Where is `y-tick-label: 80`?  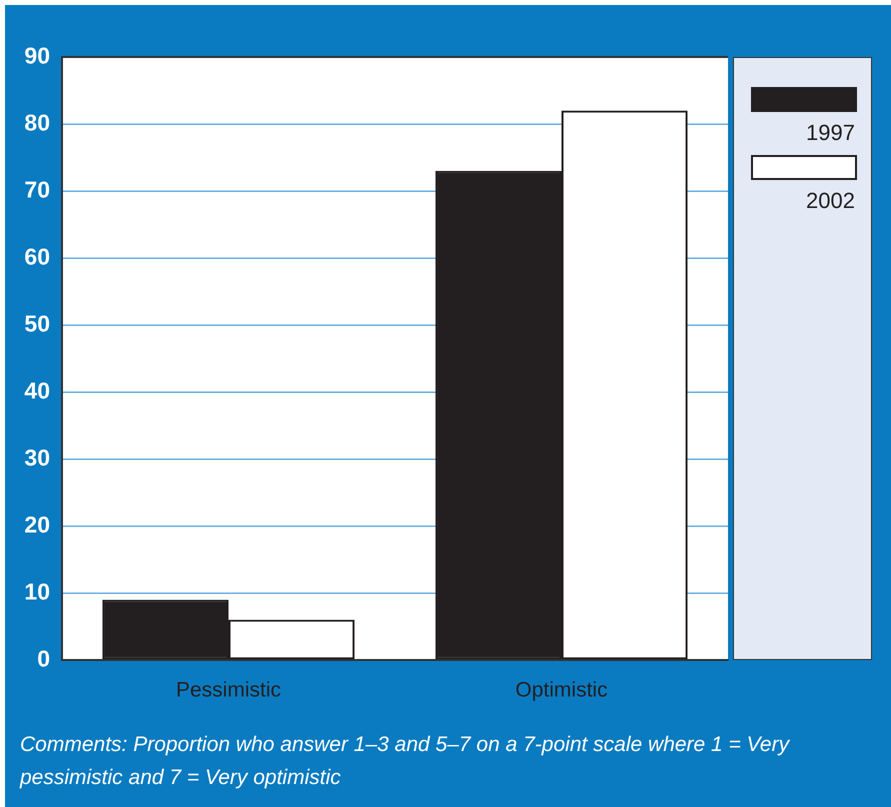 y-tick-label: 80 is located at coordinates (37, 122).